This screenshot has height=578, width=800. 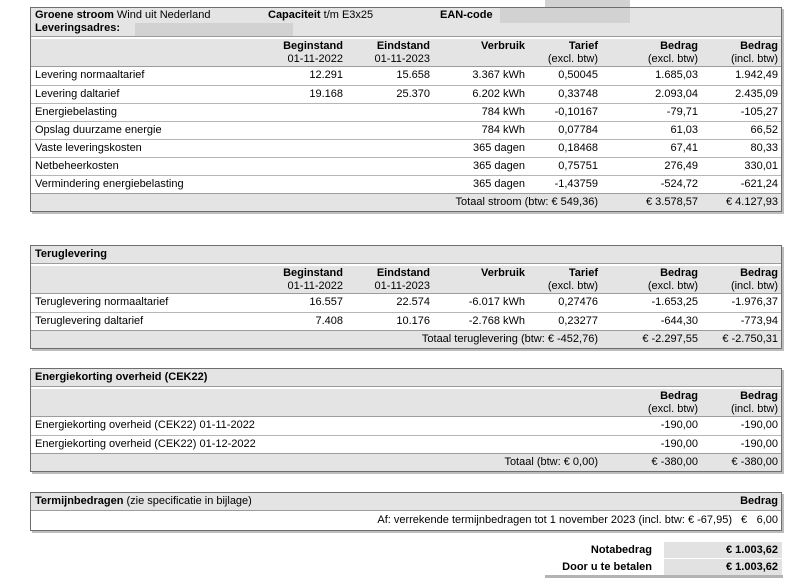 What do you see at coordinates (752, 202) in the screenshot?
I see `stroom-total-incl: € 4.127,93` at bounding box center [752, 202].